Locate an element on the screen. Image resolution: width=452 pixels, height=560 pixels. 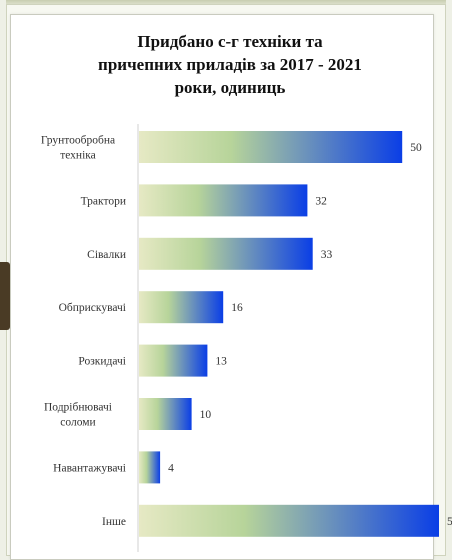
category-label: Інше is located at coordinates (114, 522).